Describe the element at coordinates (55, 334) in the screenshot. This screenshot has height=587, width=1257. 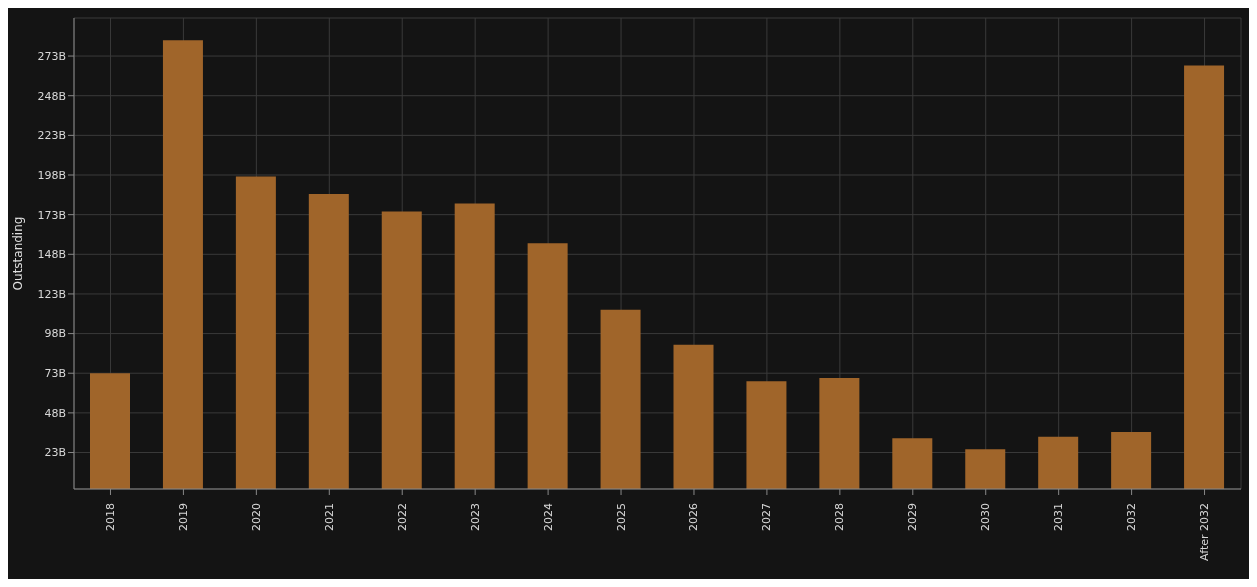
I see `y-tick-label: 98B` at that location.